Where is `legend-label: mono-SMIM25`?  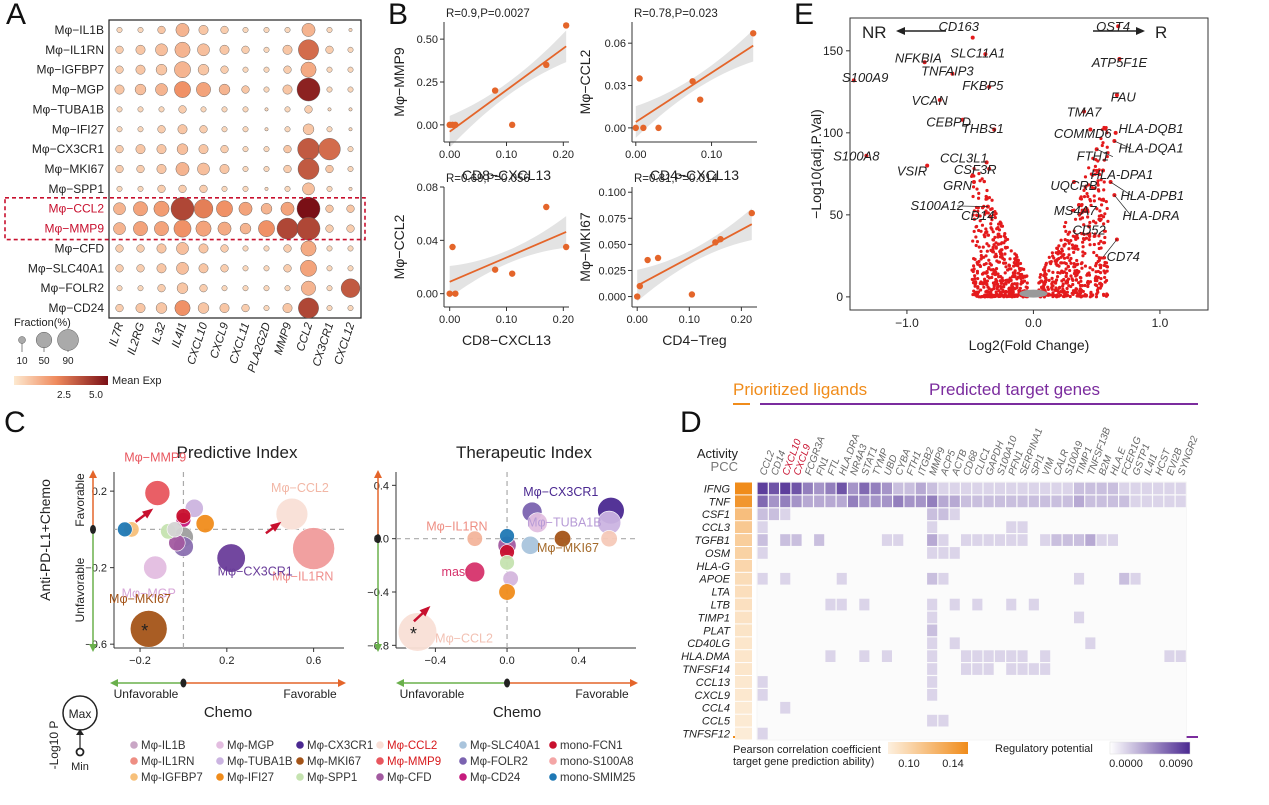
legend-label: mono-SMIM25 is located at coordinates (597, 778).